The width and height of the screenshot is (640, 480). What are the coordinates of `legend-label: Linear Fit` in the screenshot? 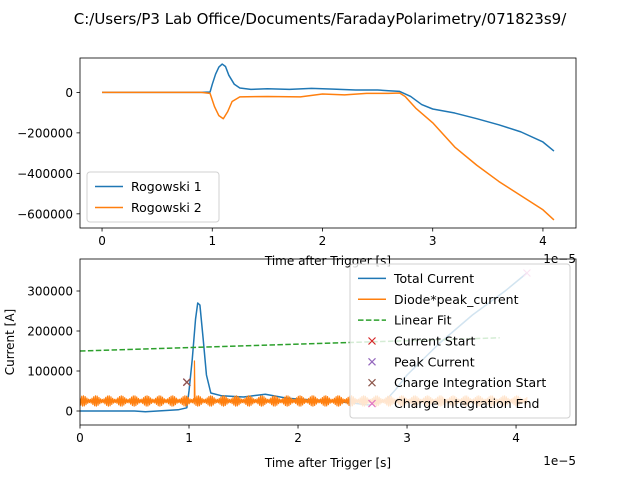 It's located at (423, 320).